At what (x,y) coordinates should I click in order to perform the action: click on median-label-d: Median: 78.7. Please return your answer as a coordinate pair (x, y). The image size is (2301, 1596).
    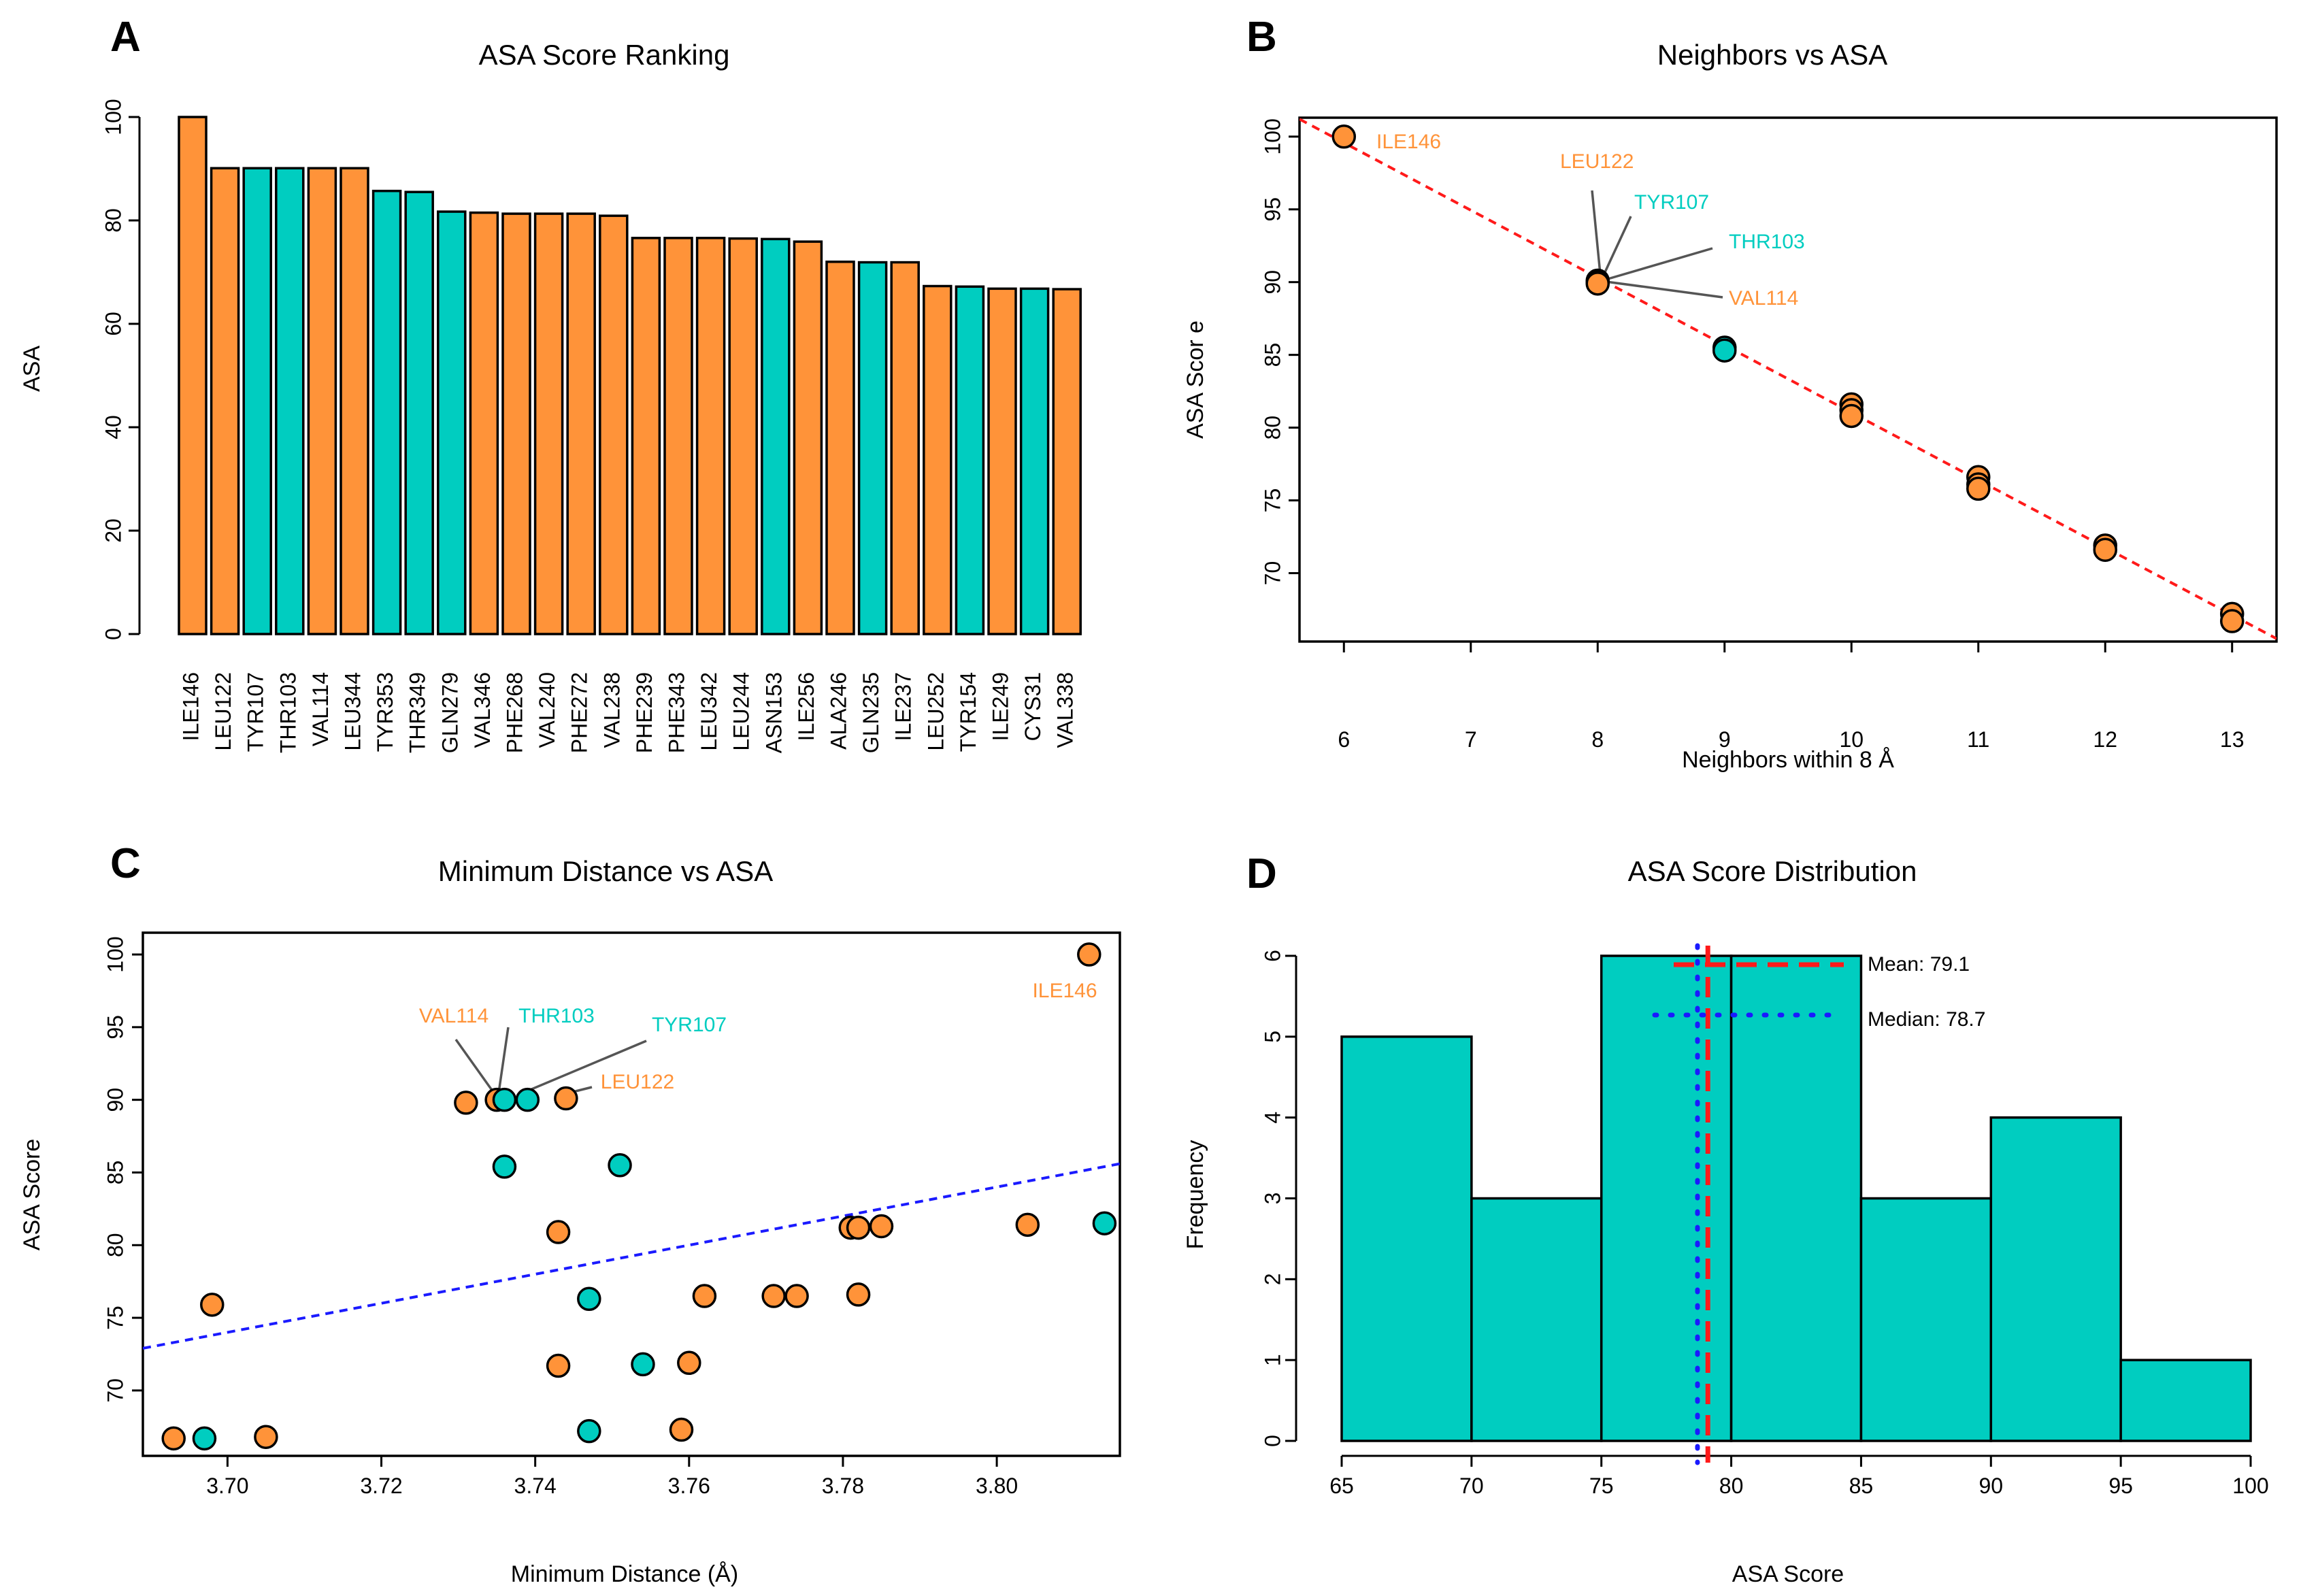
    Looking at the image, I should click on (1926, 1020).